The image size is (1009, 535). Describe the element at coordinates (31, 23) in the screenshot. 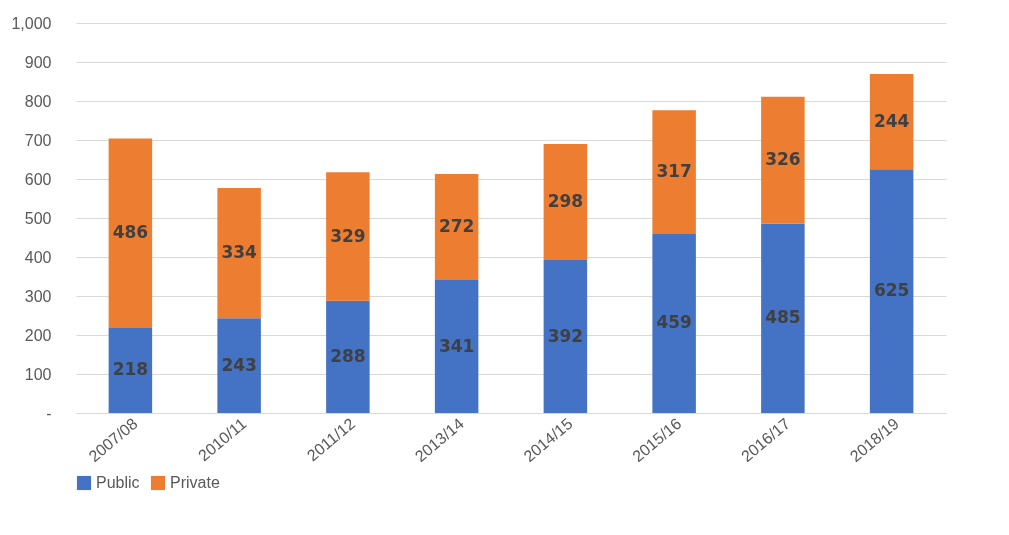

I see `y-tick-label: 1,000` at that location.